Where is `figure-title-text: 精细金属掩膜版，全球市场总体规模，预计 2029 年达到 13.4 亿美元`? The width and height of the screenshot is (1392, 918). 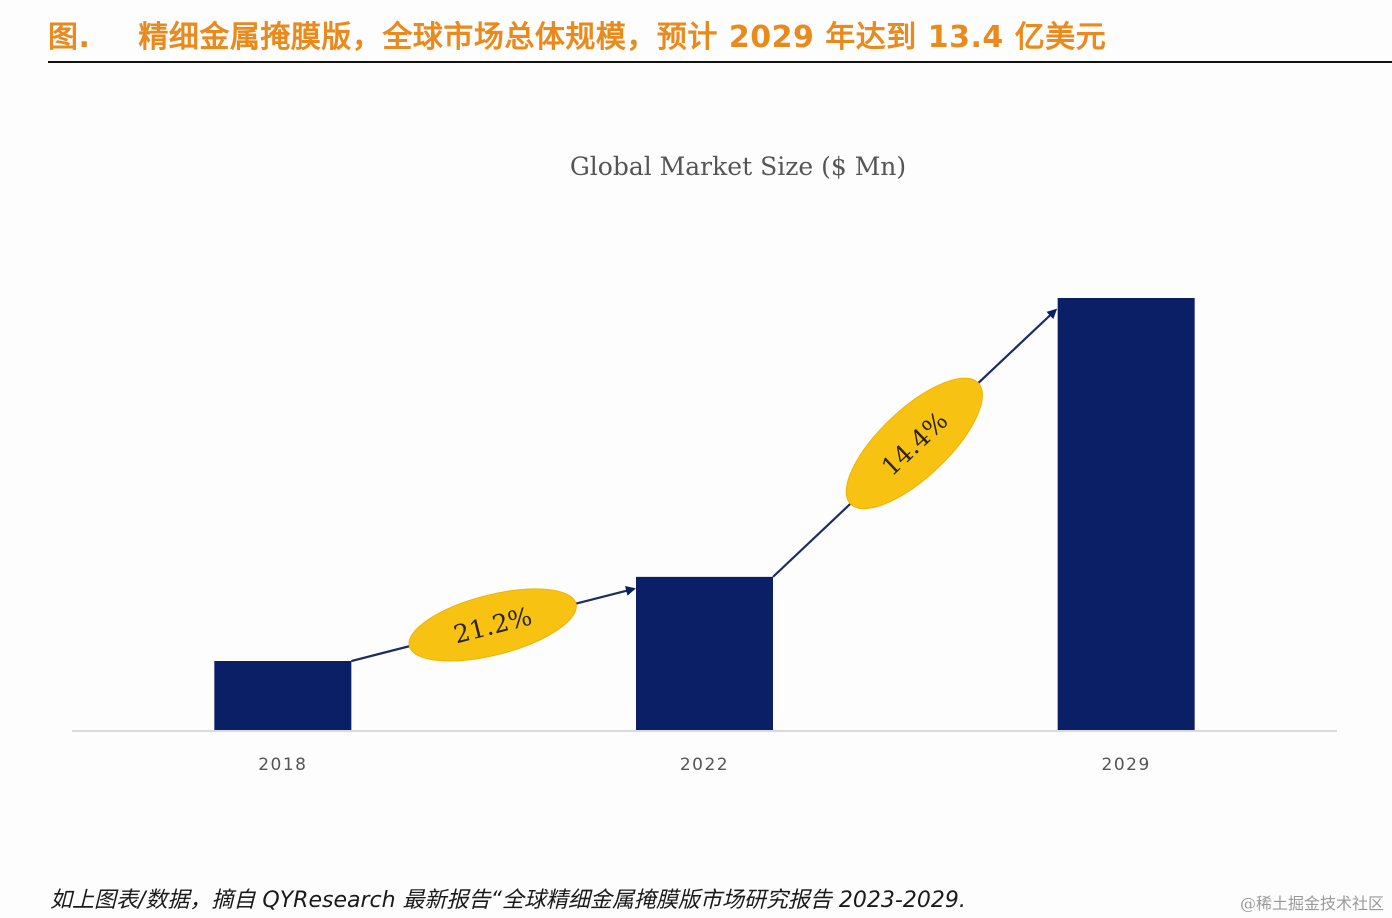
figure-title-text: 精细金属掩膜版，全球市场总体规模，预计 2029 年达到 13.4 亿美元 is located at coordinates (622, 37).